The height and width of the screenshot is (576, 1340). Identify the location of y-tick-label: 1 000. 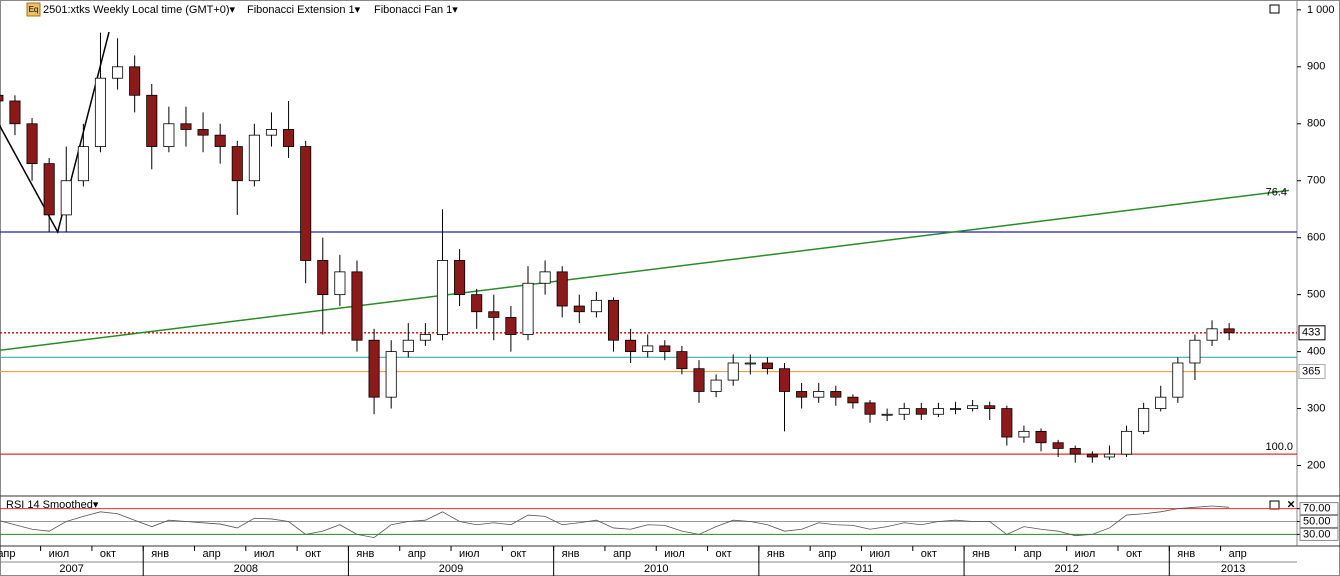
(1321, 10).